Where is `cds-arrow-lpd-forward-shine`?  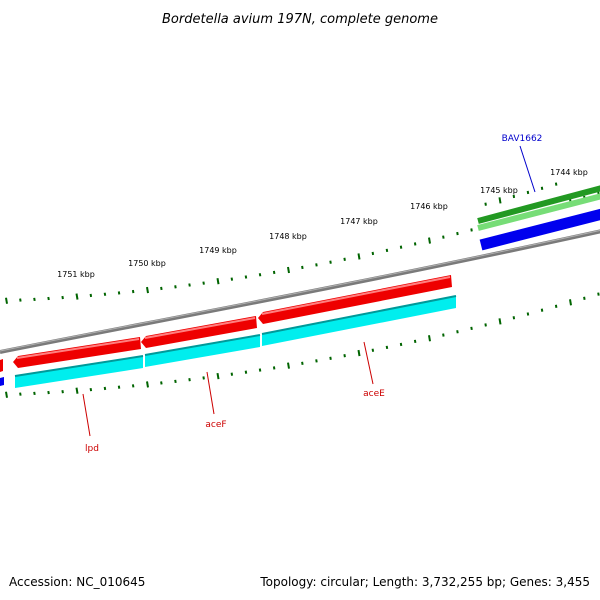 cds-arrow-lpd-forward-shine is located at coordinates (78, 348).